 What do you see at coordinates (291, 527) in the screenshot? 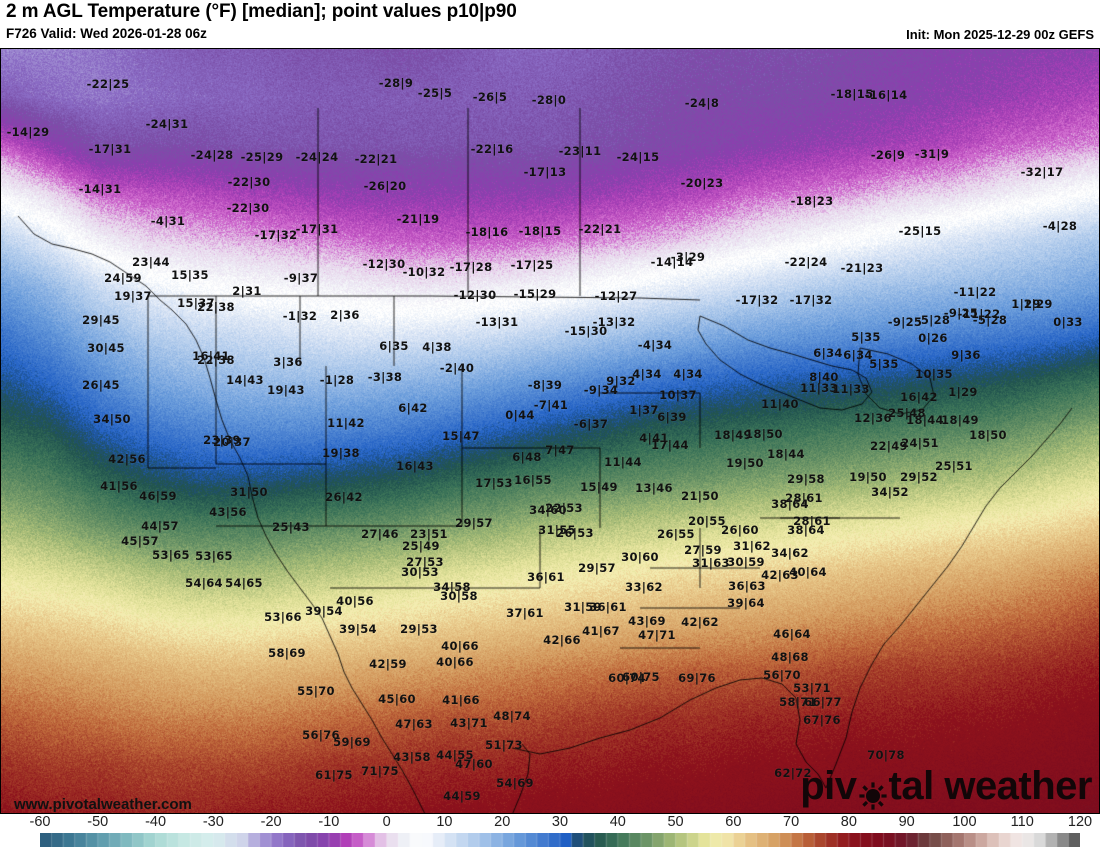
I see `point-value-label: 25|43` at bounding box center [291, 527].